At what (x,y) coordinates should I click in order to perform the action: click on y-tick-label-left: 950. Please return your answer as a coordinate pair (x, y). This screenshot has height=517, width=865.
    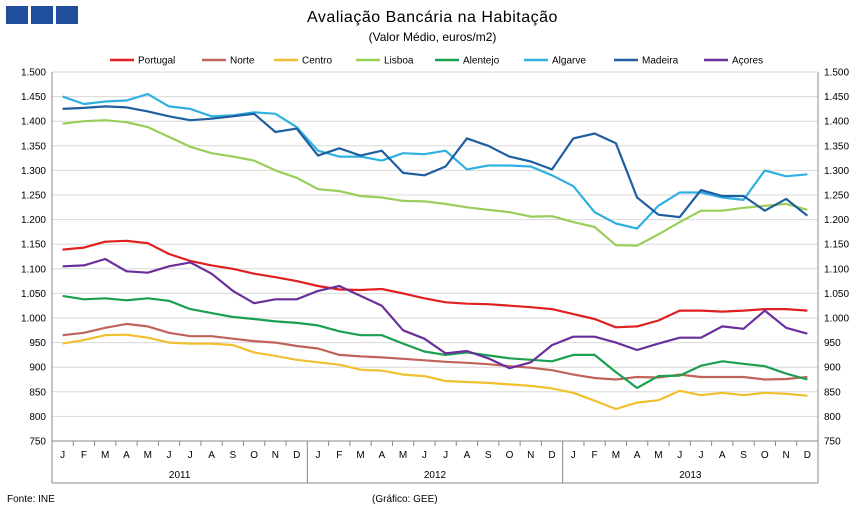
    Looking at the image, I should click on (37, 343).